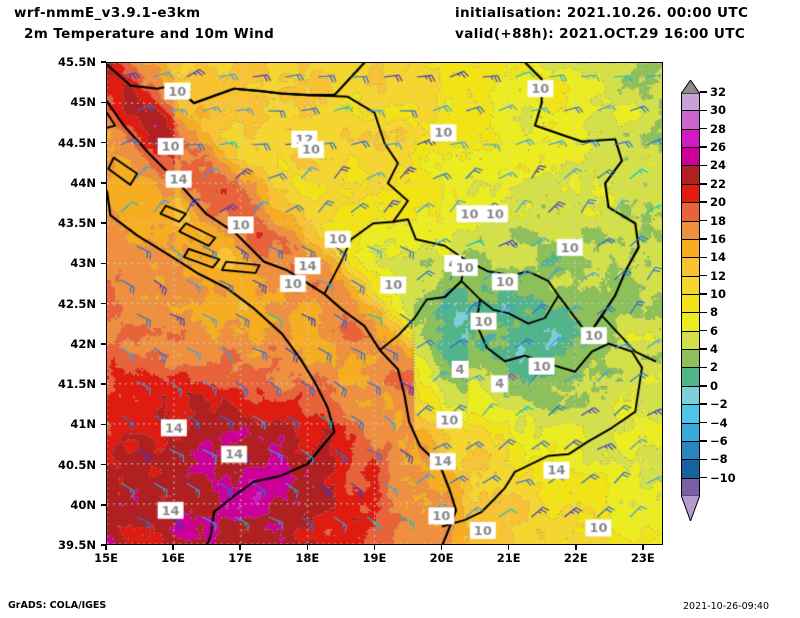 The width and height of the screenshot is (800, 618). Describe the element at coordinates (83, 182) in the screenshot. I see `latitude-tick-label: 44N` at that location.